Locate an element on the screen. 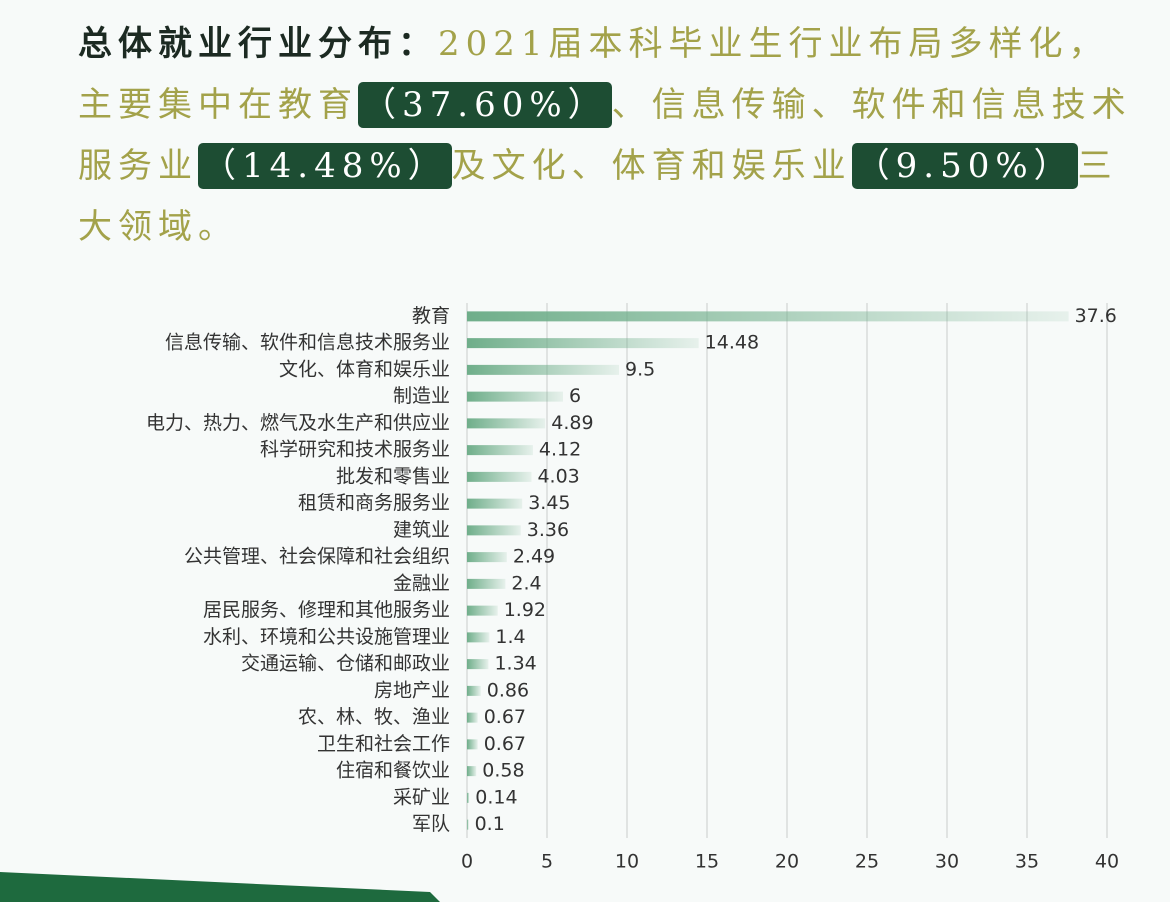 The height and width of the screenshot is (902, 1170). value-label: 9.5 is located at coordinates (640, 369).